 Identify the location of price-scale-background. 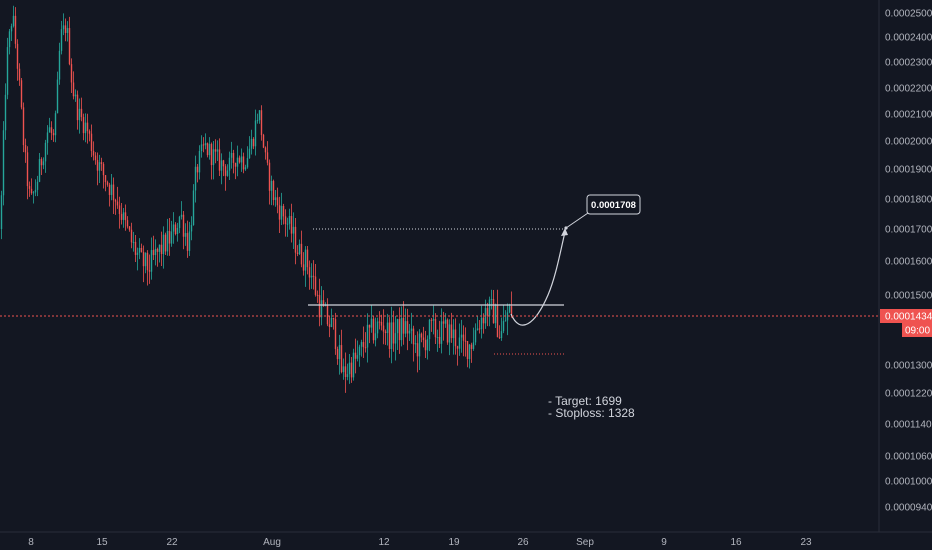
(905, 275).